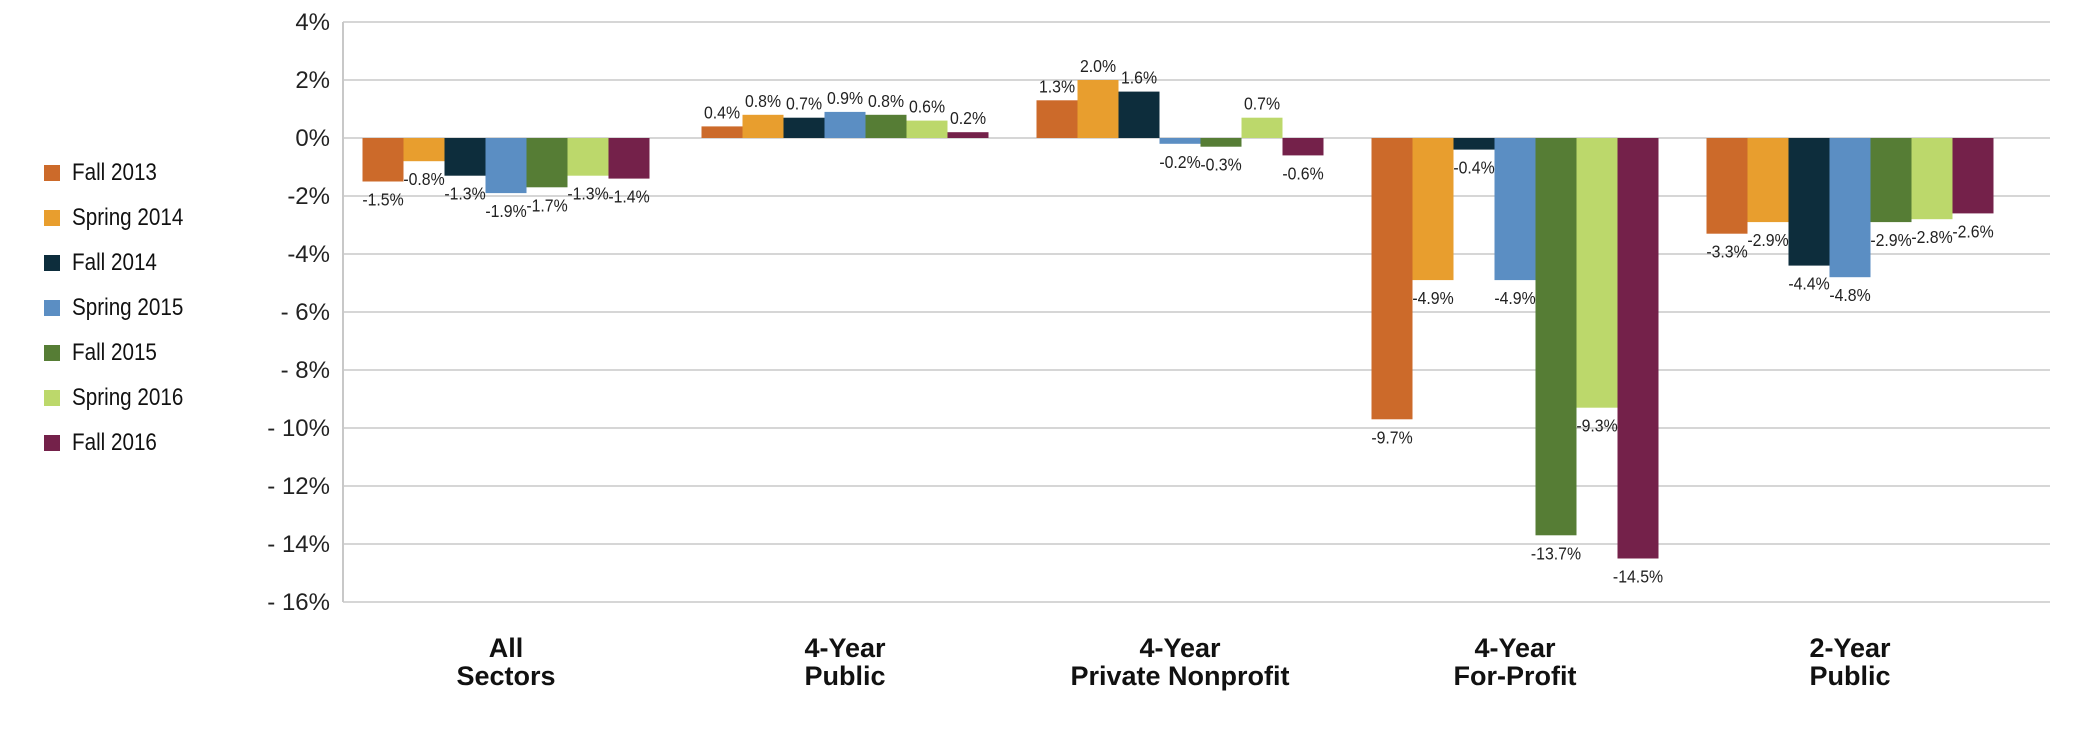 The image size is (2077, 732). What do you see at coordinates (505, 676) in the screenshot?
I see `category-label-line2: Sectors` at bounding box center [505, 676].